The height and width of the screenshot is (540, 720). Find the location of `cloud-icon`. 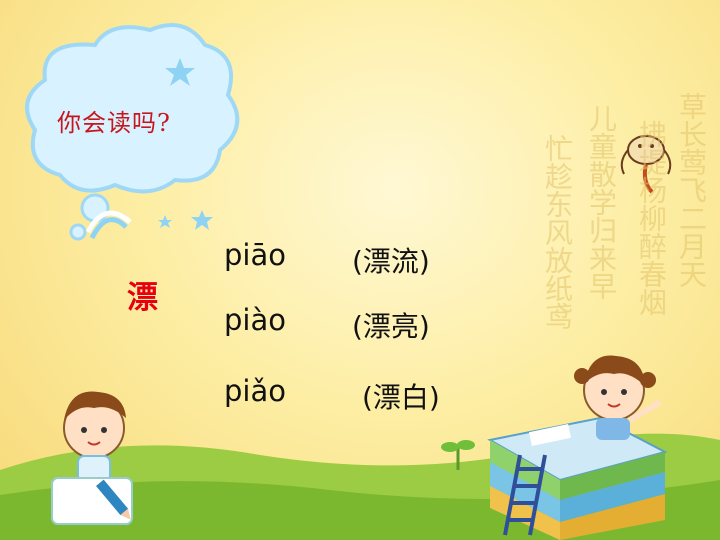

cloud-icon is located at coordinates (132, 132).